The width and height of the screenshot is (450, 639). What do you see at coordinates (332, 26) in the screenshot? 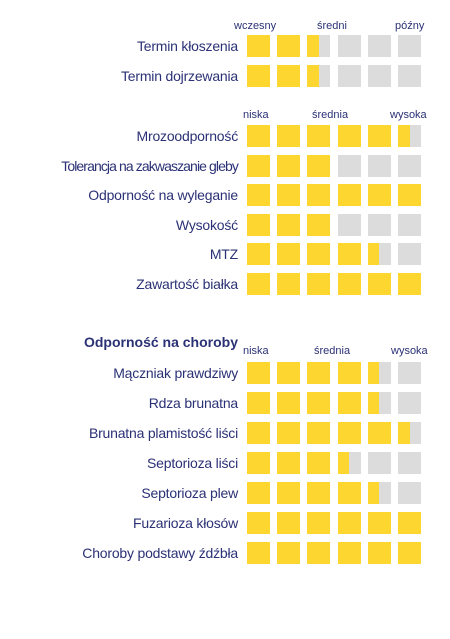
I see `scale-label-medium: średni` at bounding box center [332, 26].